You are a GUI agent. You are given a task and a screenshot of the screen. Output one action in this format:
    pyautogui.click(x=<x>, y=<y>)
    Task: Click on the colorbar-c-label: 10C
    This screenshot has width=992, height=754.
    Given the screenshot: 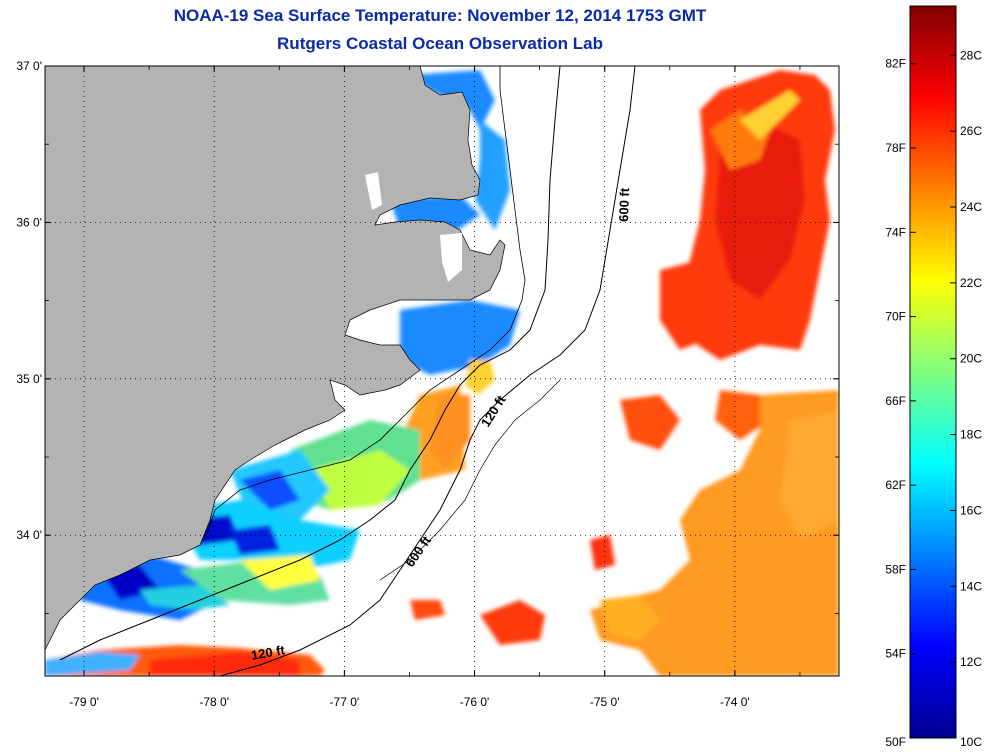 What is the action you would take?
    pyautogui.click(x=971, y=742)
    